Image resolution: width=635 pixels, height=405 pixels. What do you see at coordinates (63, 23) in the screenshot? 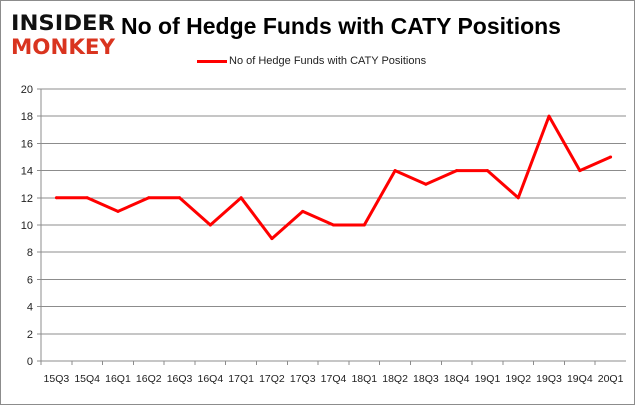
I see `svg-text: INSIDER` at bounding box center [63, 23].